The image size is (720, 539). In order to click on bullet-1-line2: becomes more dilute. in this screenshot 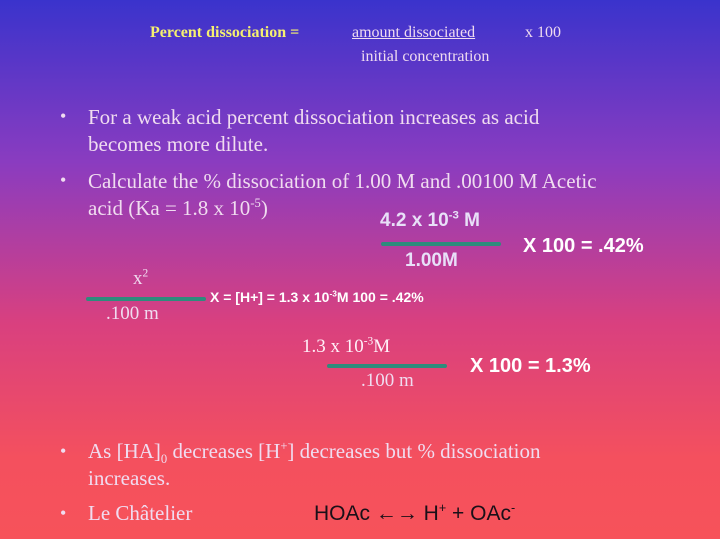, I will do `click(178, 144)`.